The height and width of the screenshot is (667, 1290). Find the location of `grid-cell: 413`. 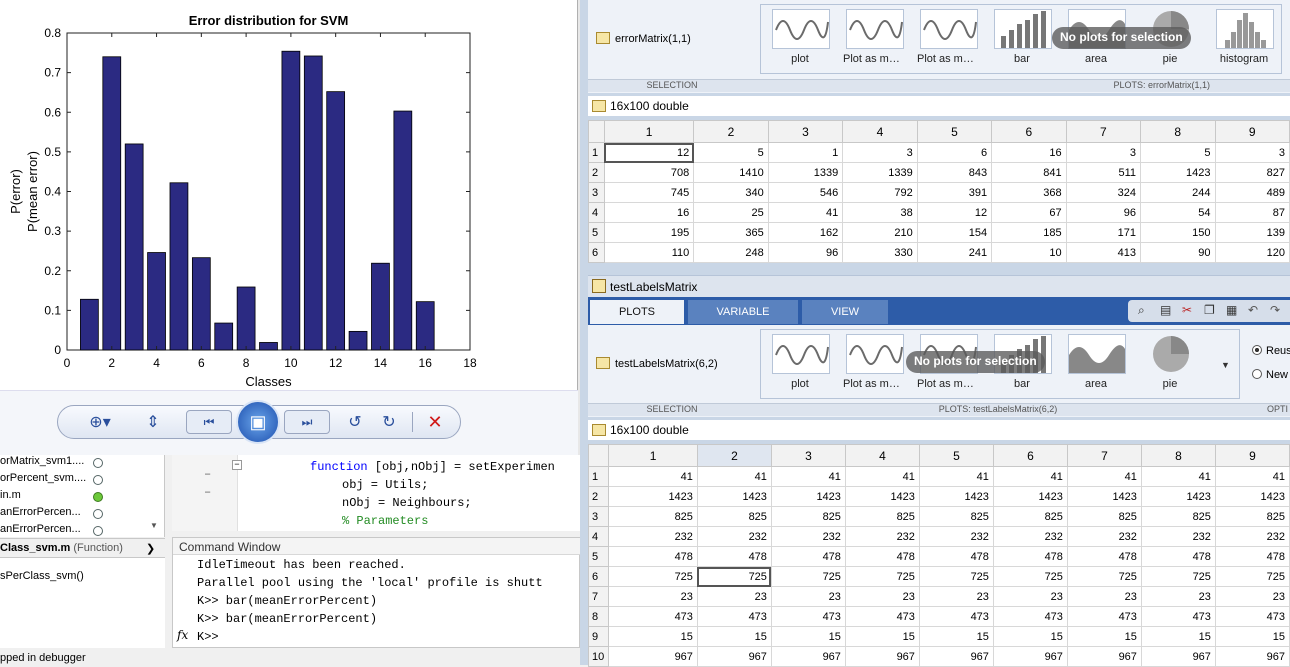

grid-cell: 413 is located at coordinates (1103, 252).